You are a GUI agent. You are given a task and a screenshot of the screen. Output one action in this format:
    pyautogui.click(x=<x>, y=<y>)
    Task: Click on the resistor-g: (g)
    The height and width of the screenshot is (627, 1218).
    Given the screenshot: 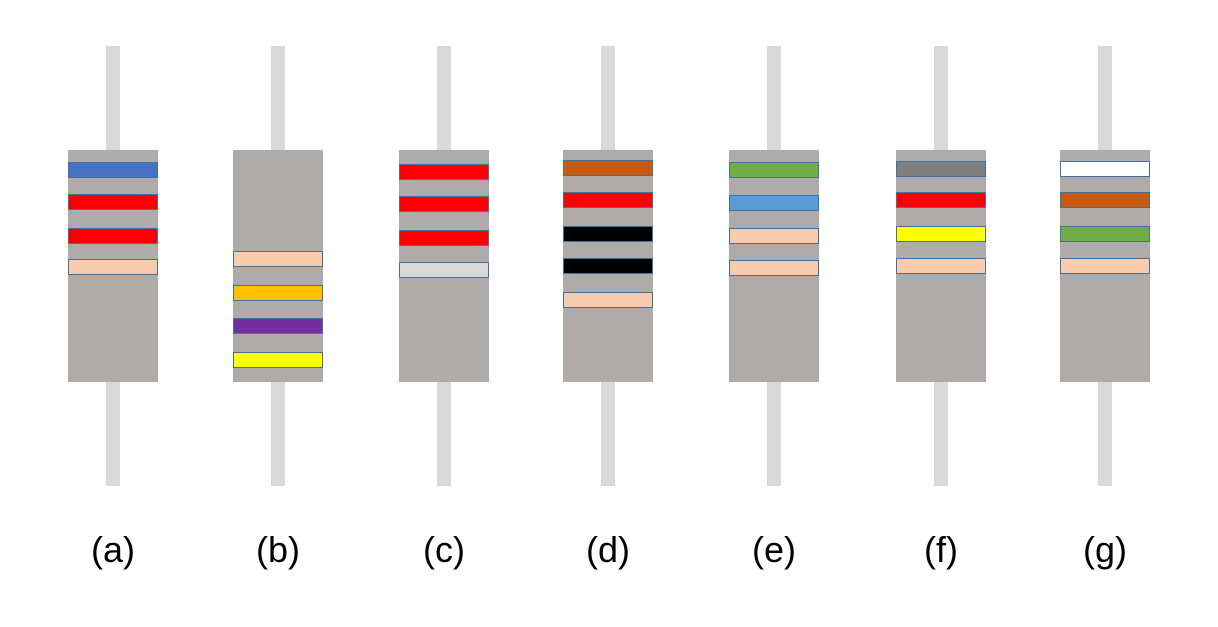 What is the action you would take?
    pyautogui.click(x=1105, y=313)
    